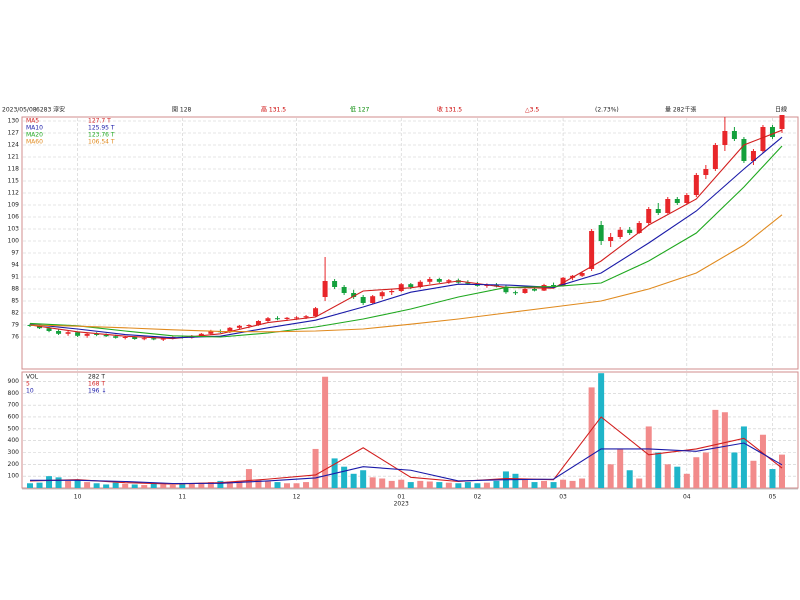 This screenshot has width=800, height=600. I want to click on header-field: 日線, so click(781, 110).